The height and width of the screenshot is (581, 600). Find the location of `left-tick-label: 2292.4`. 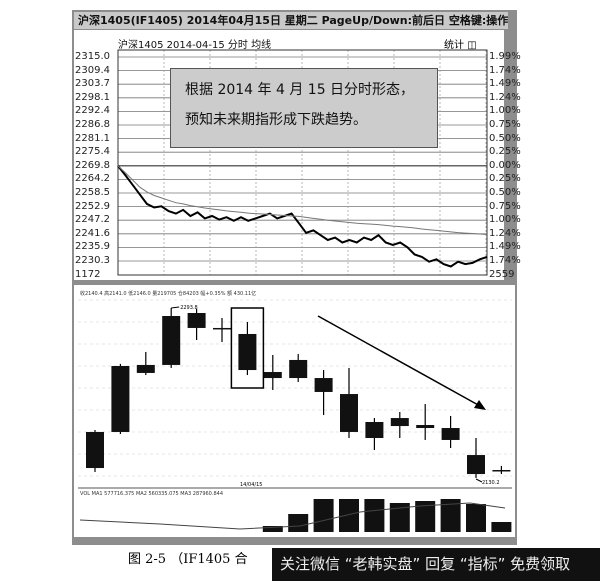

left-tick-label: 2292.4 is located at coordinates (92, 111).